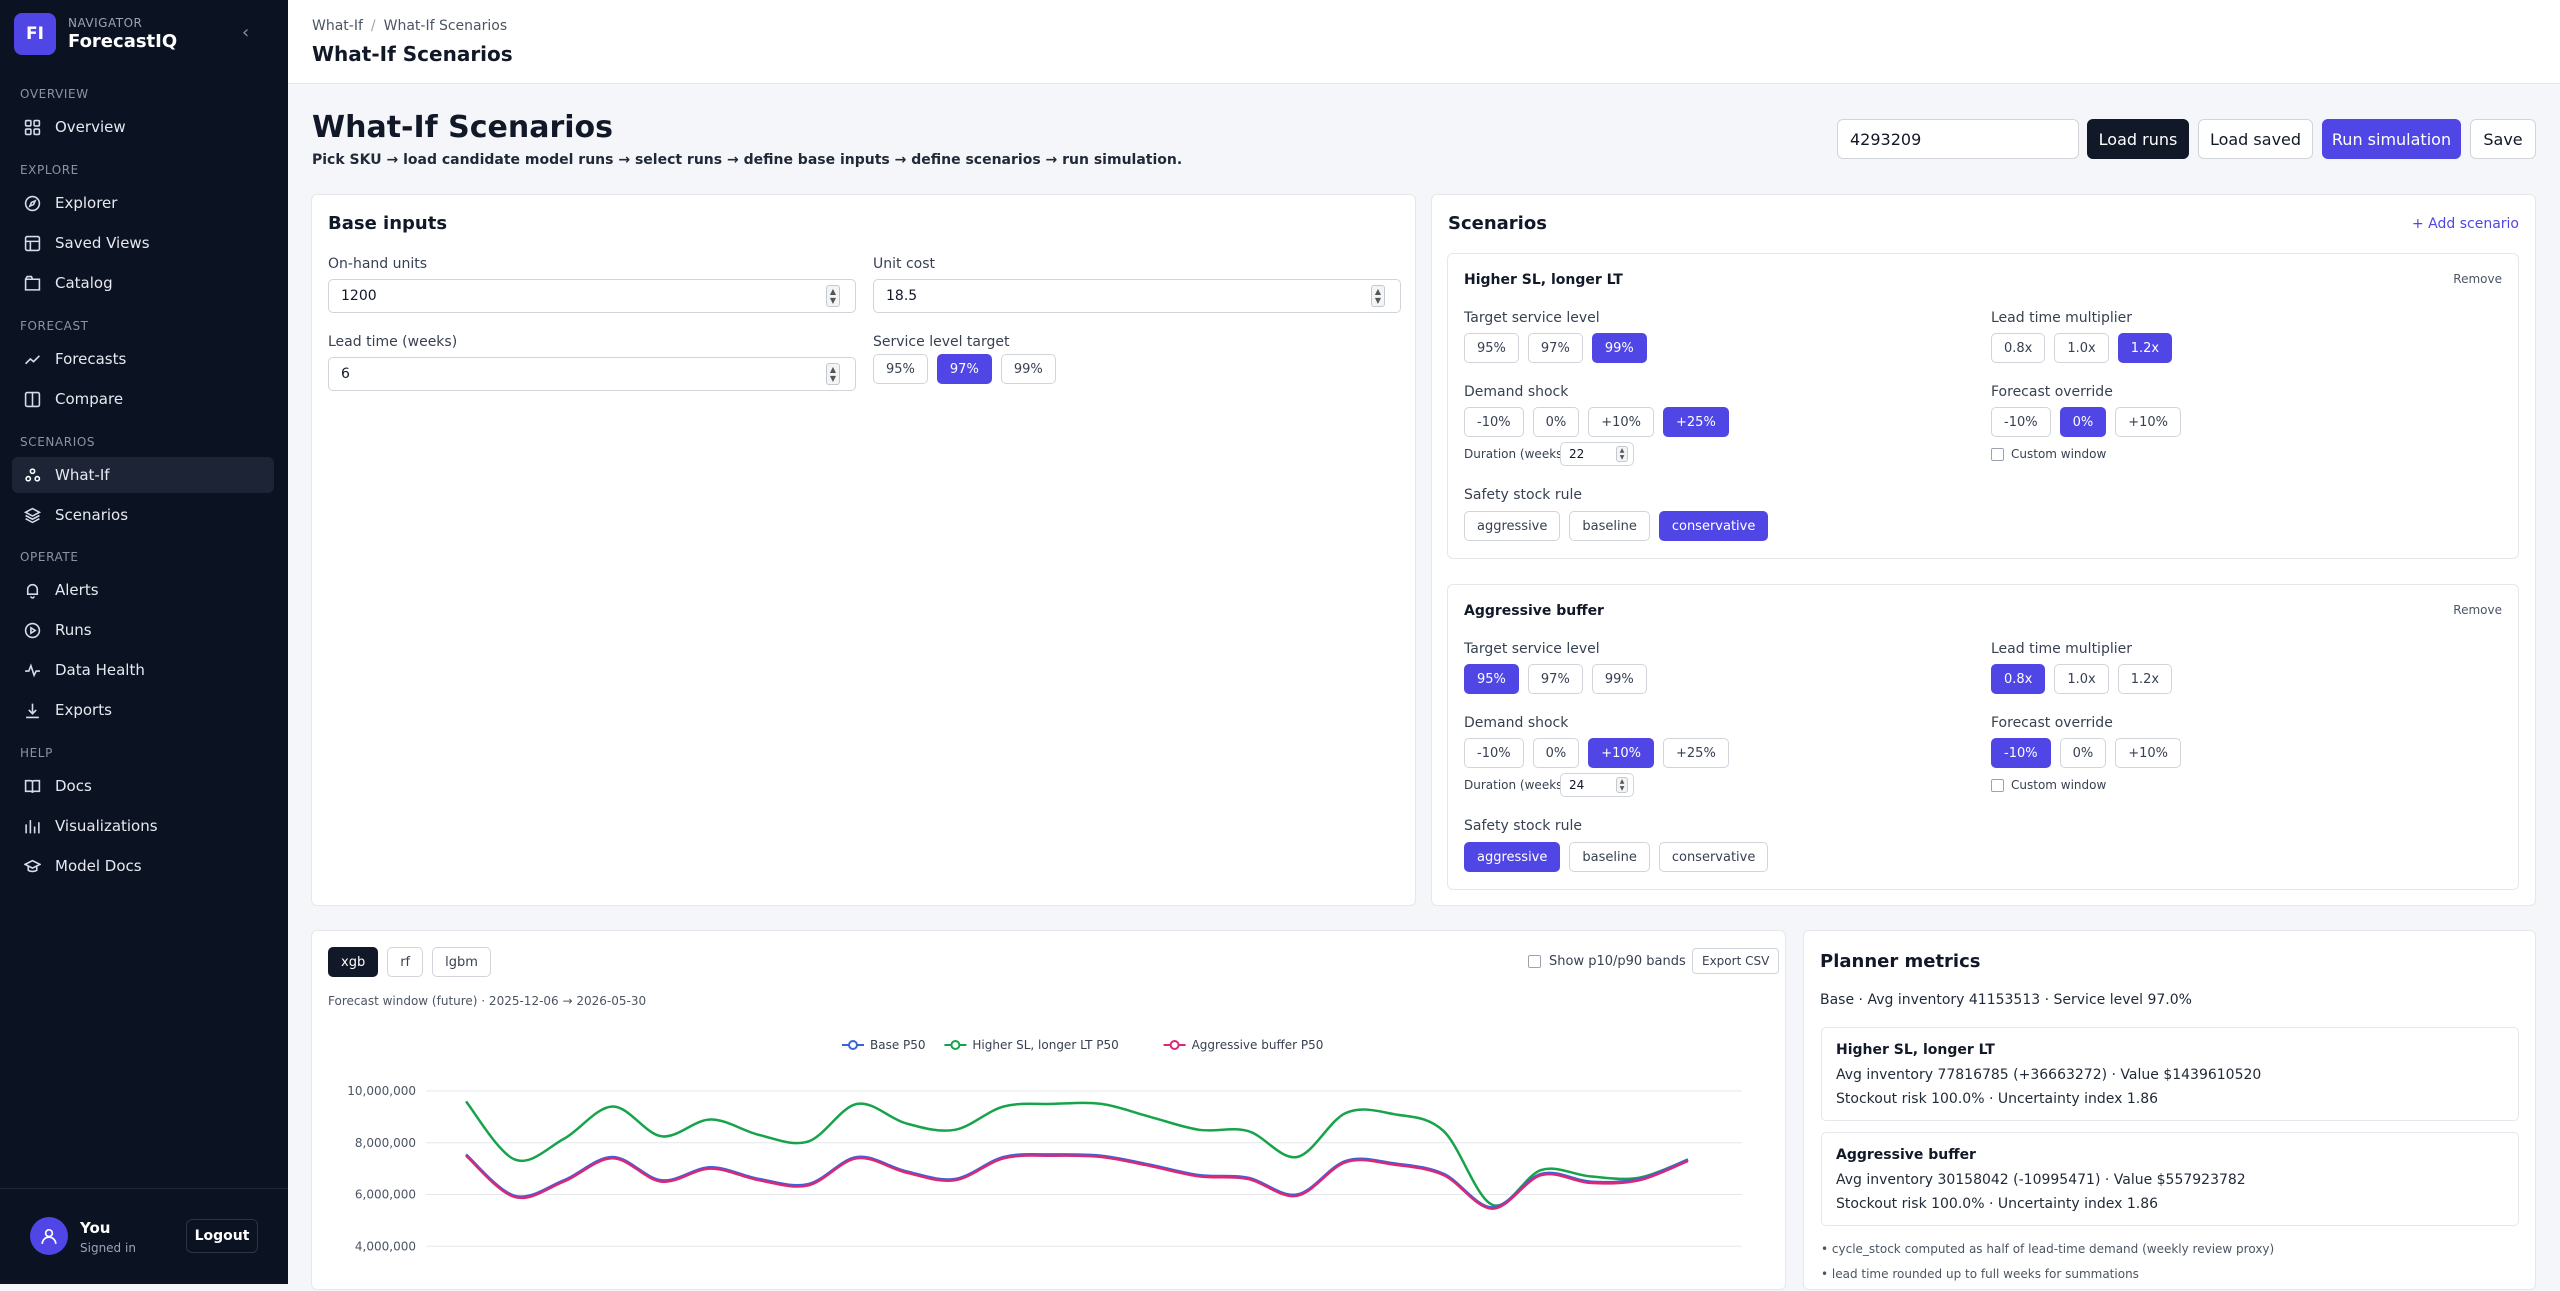 The width and height of the screenshot is (2560, 1291). What do you see at coordinates (2503, 139) in the screenshot?
I see `save-button: Save` at bounding box center [2503, 139].